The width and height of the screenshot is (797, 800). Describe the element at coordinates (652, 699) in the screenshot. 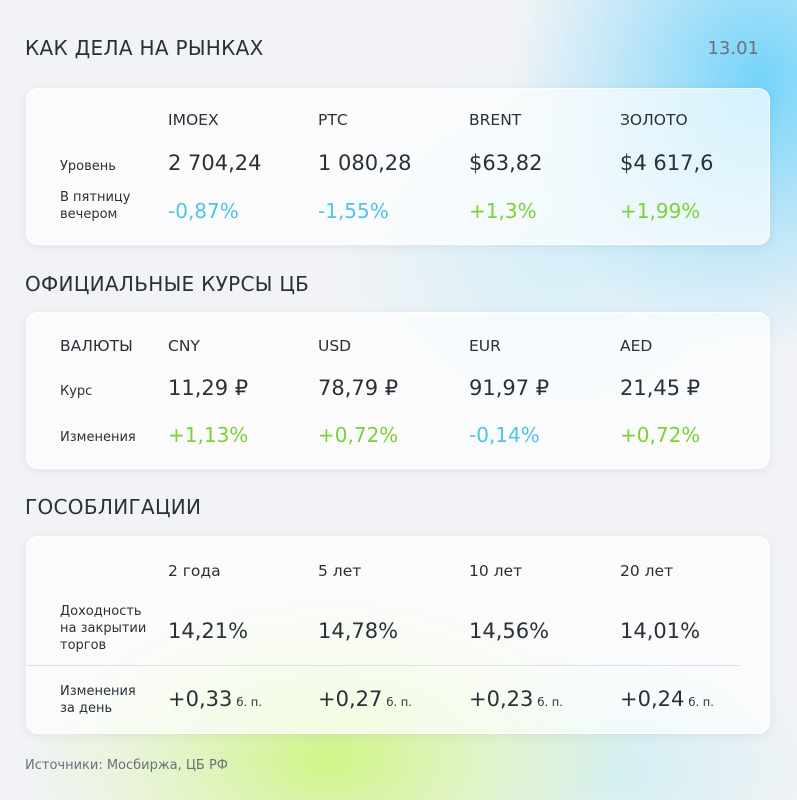

I see `bond-change-value: +0,24` at that location.